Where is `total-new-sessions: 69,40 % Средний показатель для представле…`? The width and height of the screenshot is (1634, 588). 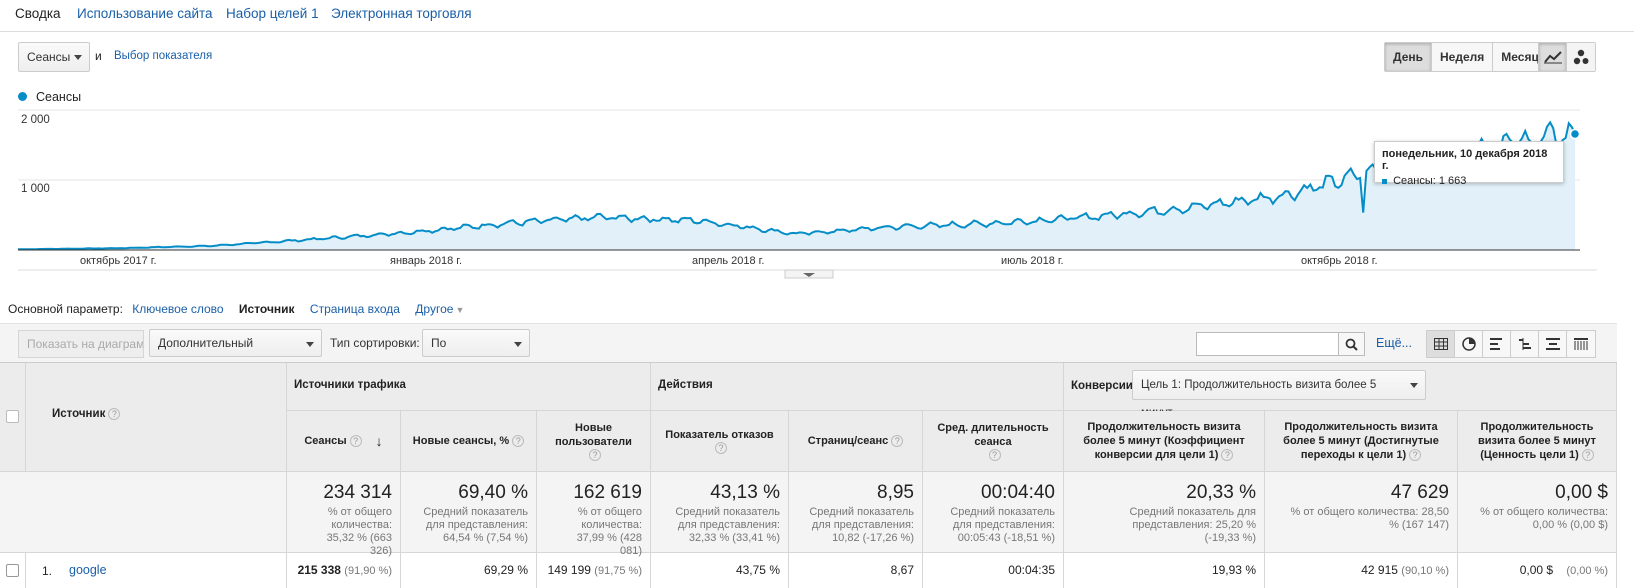
total-new-sessions: 69,40 % Средний показатель для представле… is located at coordinates (469, 512).